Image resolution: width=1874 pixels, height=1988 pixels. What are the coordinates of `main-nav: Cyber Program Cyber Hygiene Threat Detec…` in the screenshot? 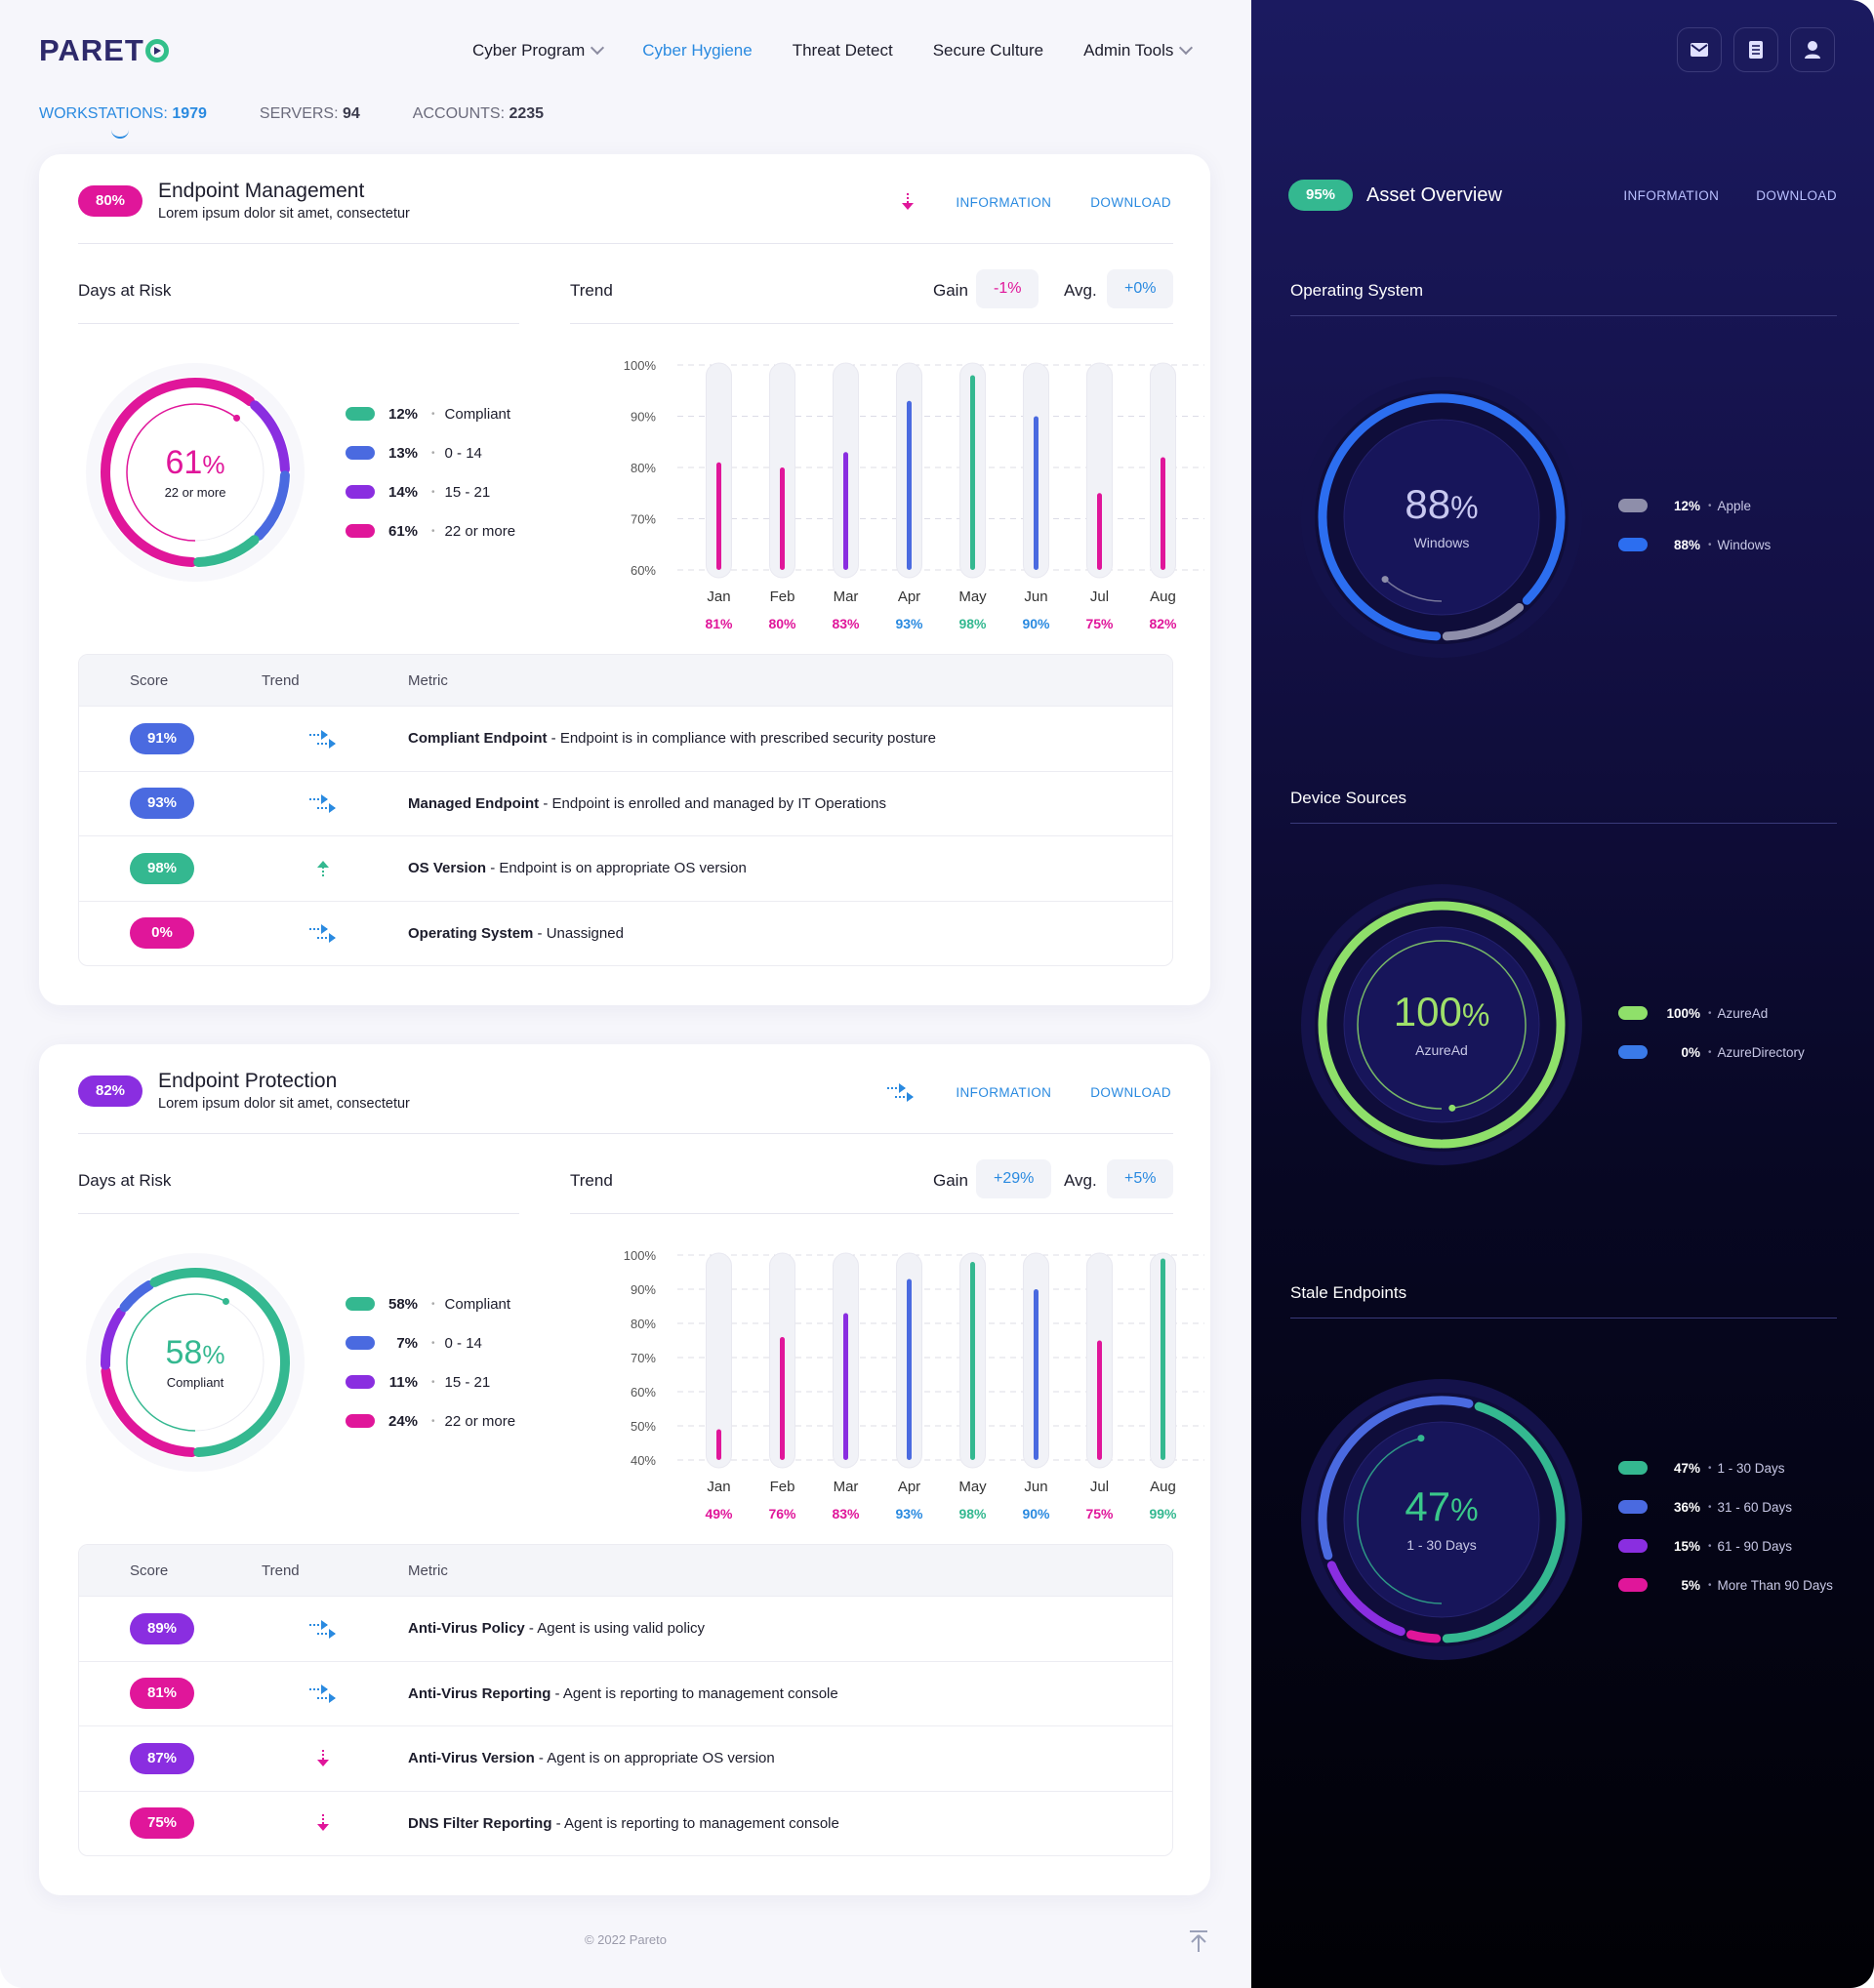 It's located at (833, 50).